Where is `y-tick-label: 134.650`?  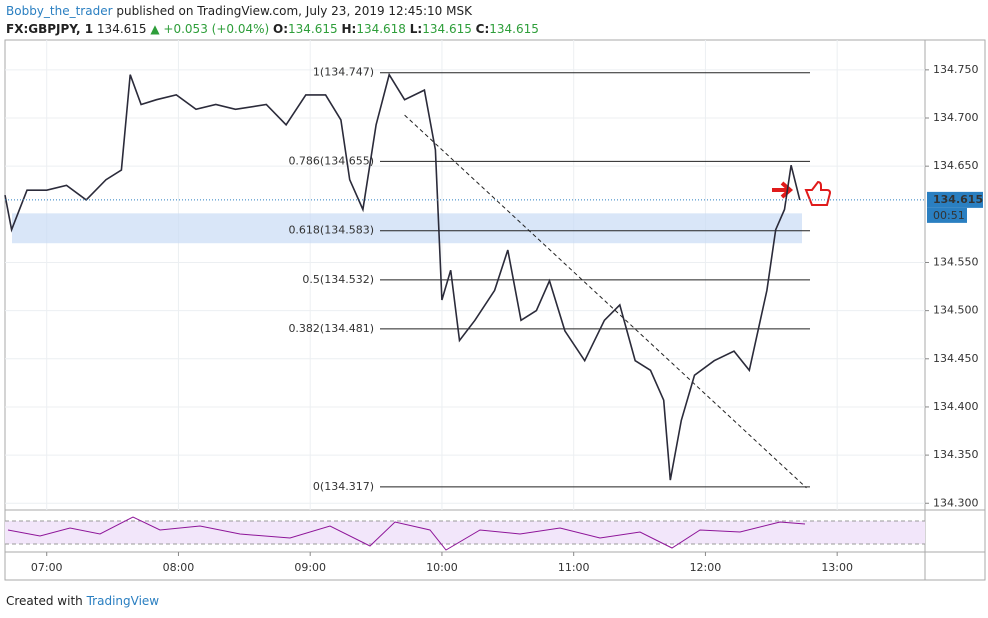
y-tick-label: 134.650 is located at coordinates (956, 165).